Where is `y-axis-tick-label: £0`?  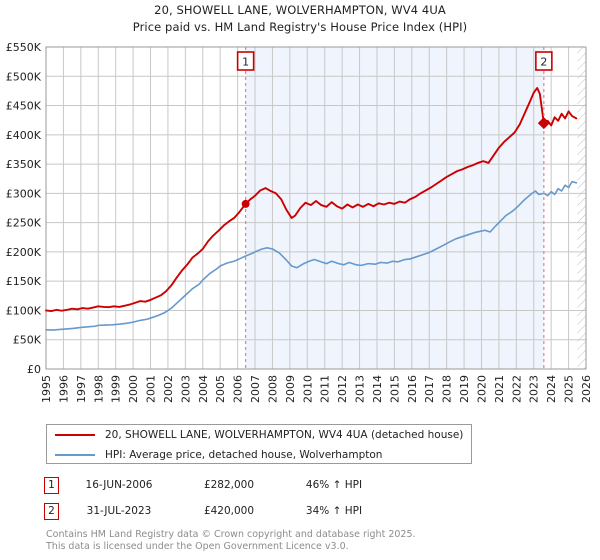
y-axis-tick-label: £0 is located at coordinates (34, 369).